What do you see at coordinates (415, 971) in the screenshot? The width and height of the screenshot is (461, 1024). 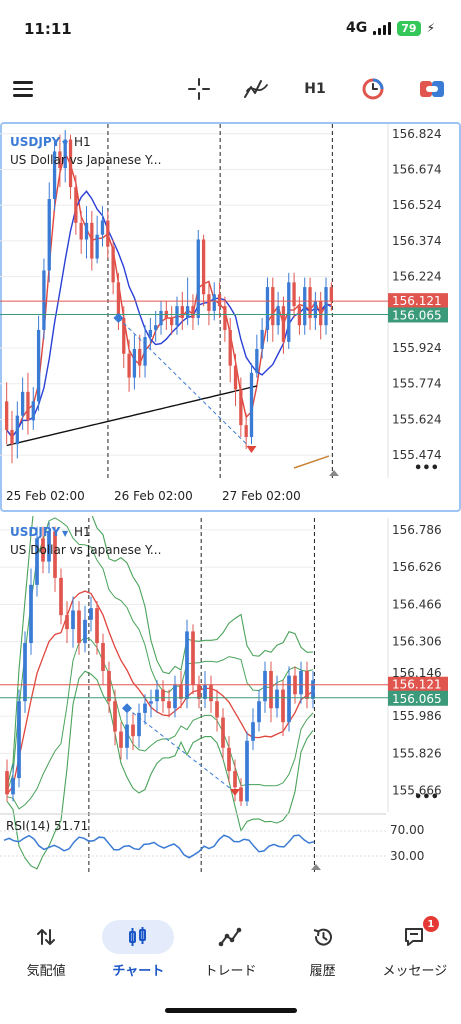 I see `nav-messages-label: メッセージ` at bounding box center [415, 971].